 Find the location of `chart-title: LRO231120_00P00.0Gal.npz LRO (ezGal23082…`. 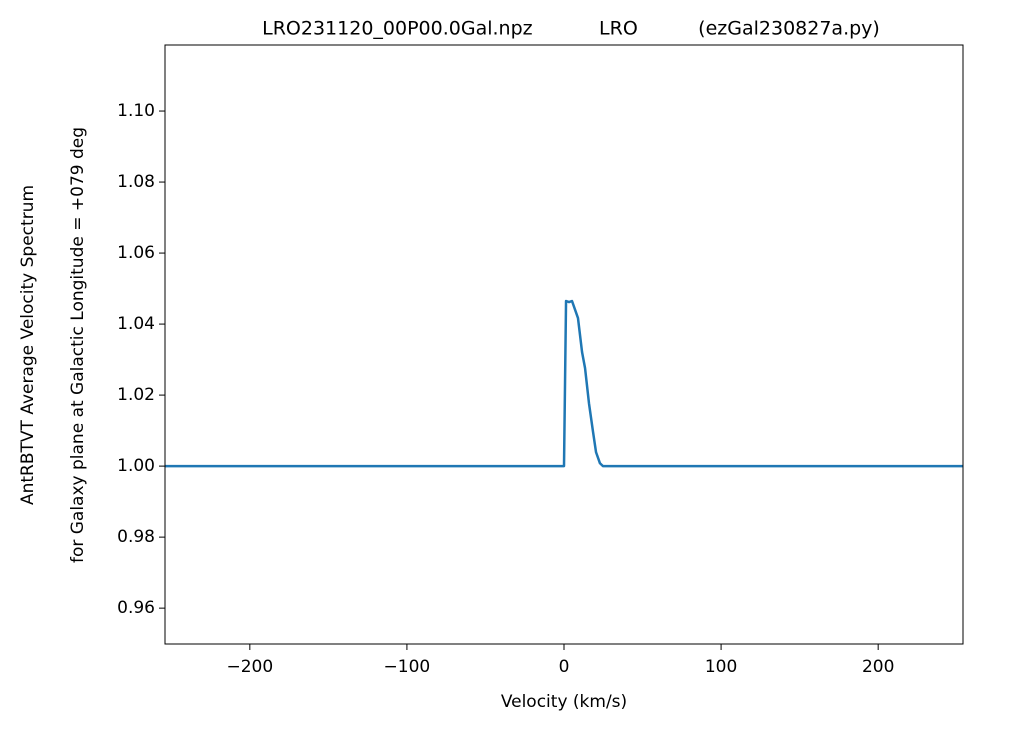

chart-title: LRO231120_00P00.0Gal.npz LRO (ezGal23082… is located at coordinates (571, 29).